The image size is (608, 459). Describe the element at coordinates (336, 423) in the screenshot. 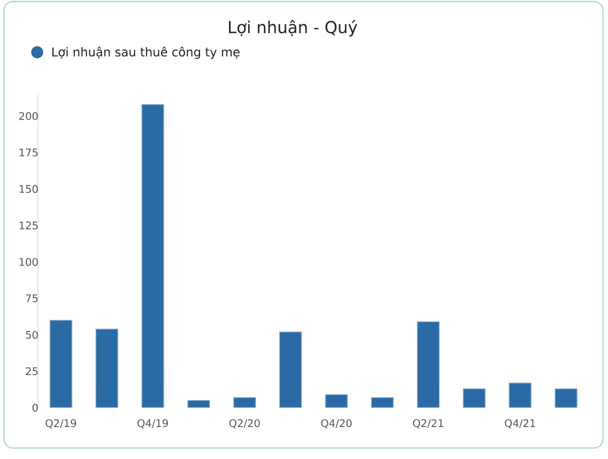

I see `x-tick-label: Q4/20` at that location.